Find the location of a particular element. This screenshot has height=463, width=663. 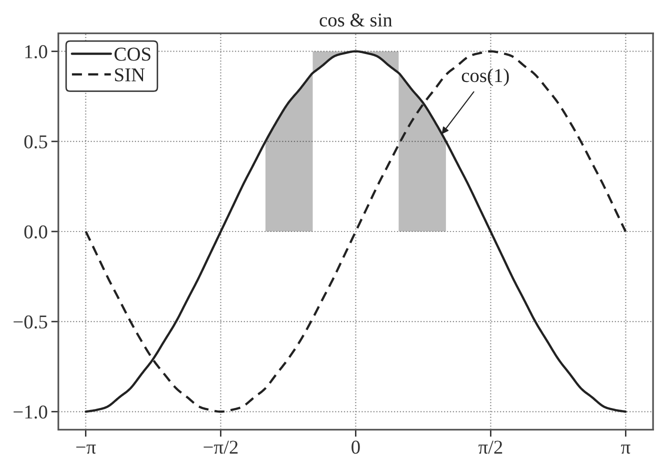

y-tick-label: 0.5 is located at coordinates (36, 141).